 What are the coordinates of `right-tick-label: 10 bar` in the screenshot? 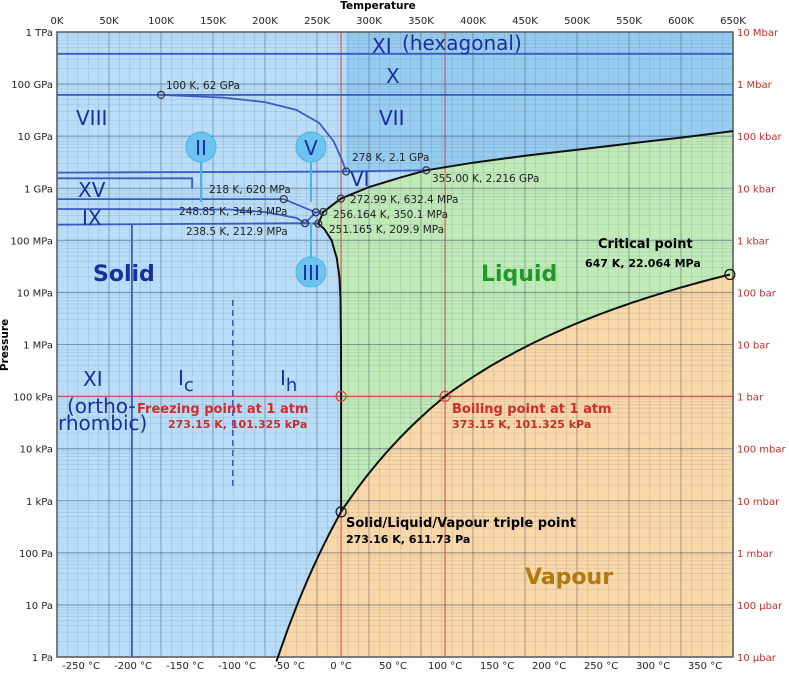 It's located at (753, 346).